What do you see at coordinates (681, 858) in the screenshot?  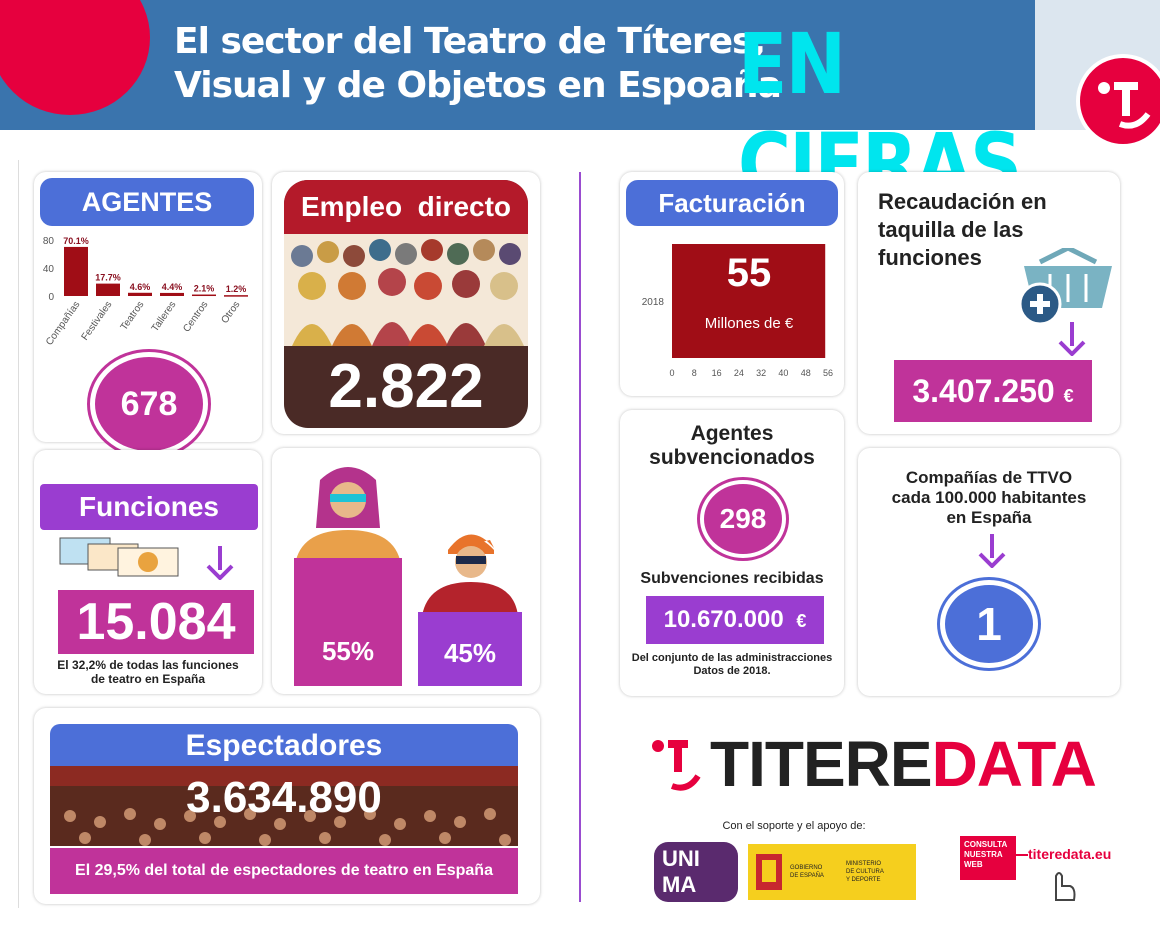 I see `unima-top: UNI` at bounding box center [681, 858].